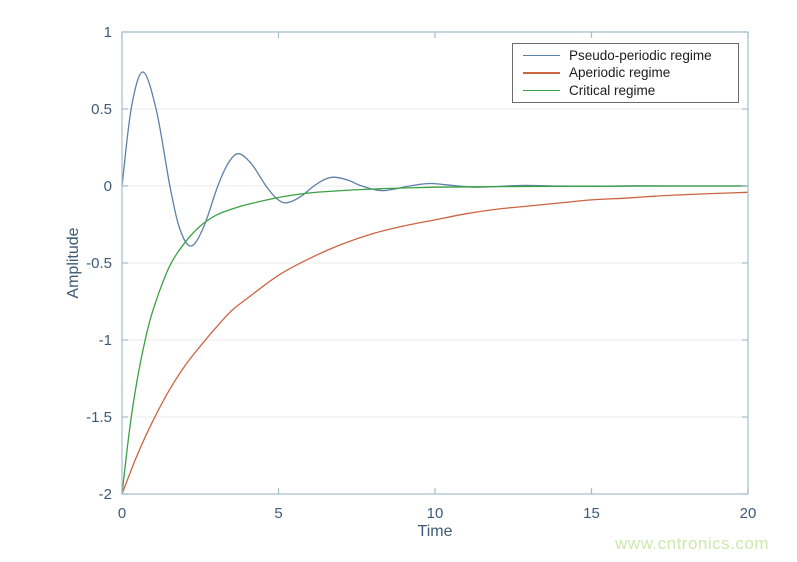 The height and width of the screenshot is (562, 797). Describe the element at coordinates (105, 494) in the screenshot. I see `y-tick-label: -2` at that location.